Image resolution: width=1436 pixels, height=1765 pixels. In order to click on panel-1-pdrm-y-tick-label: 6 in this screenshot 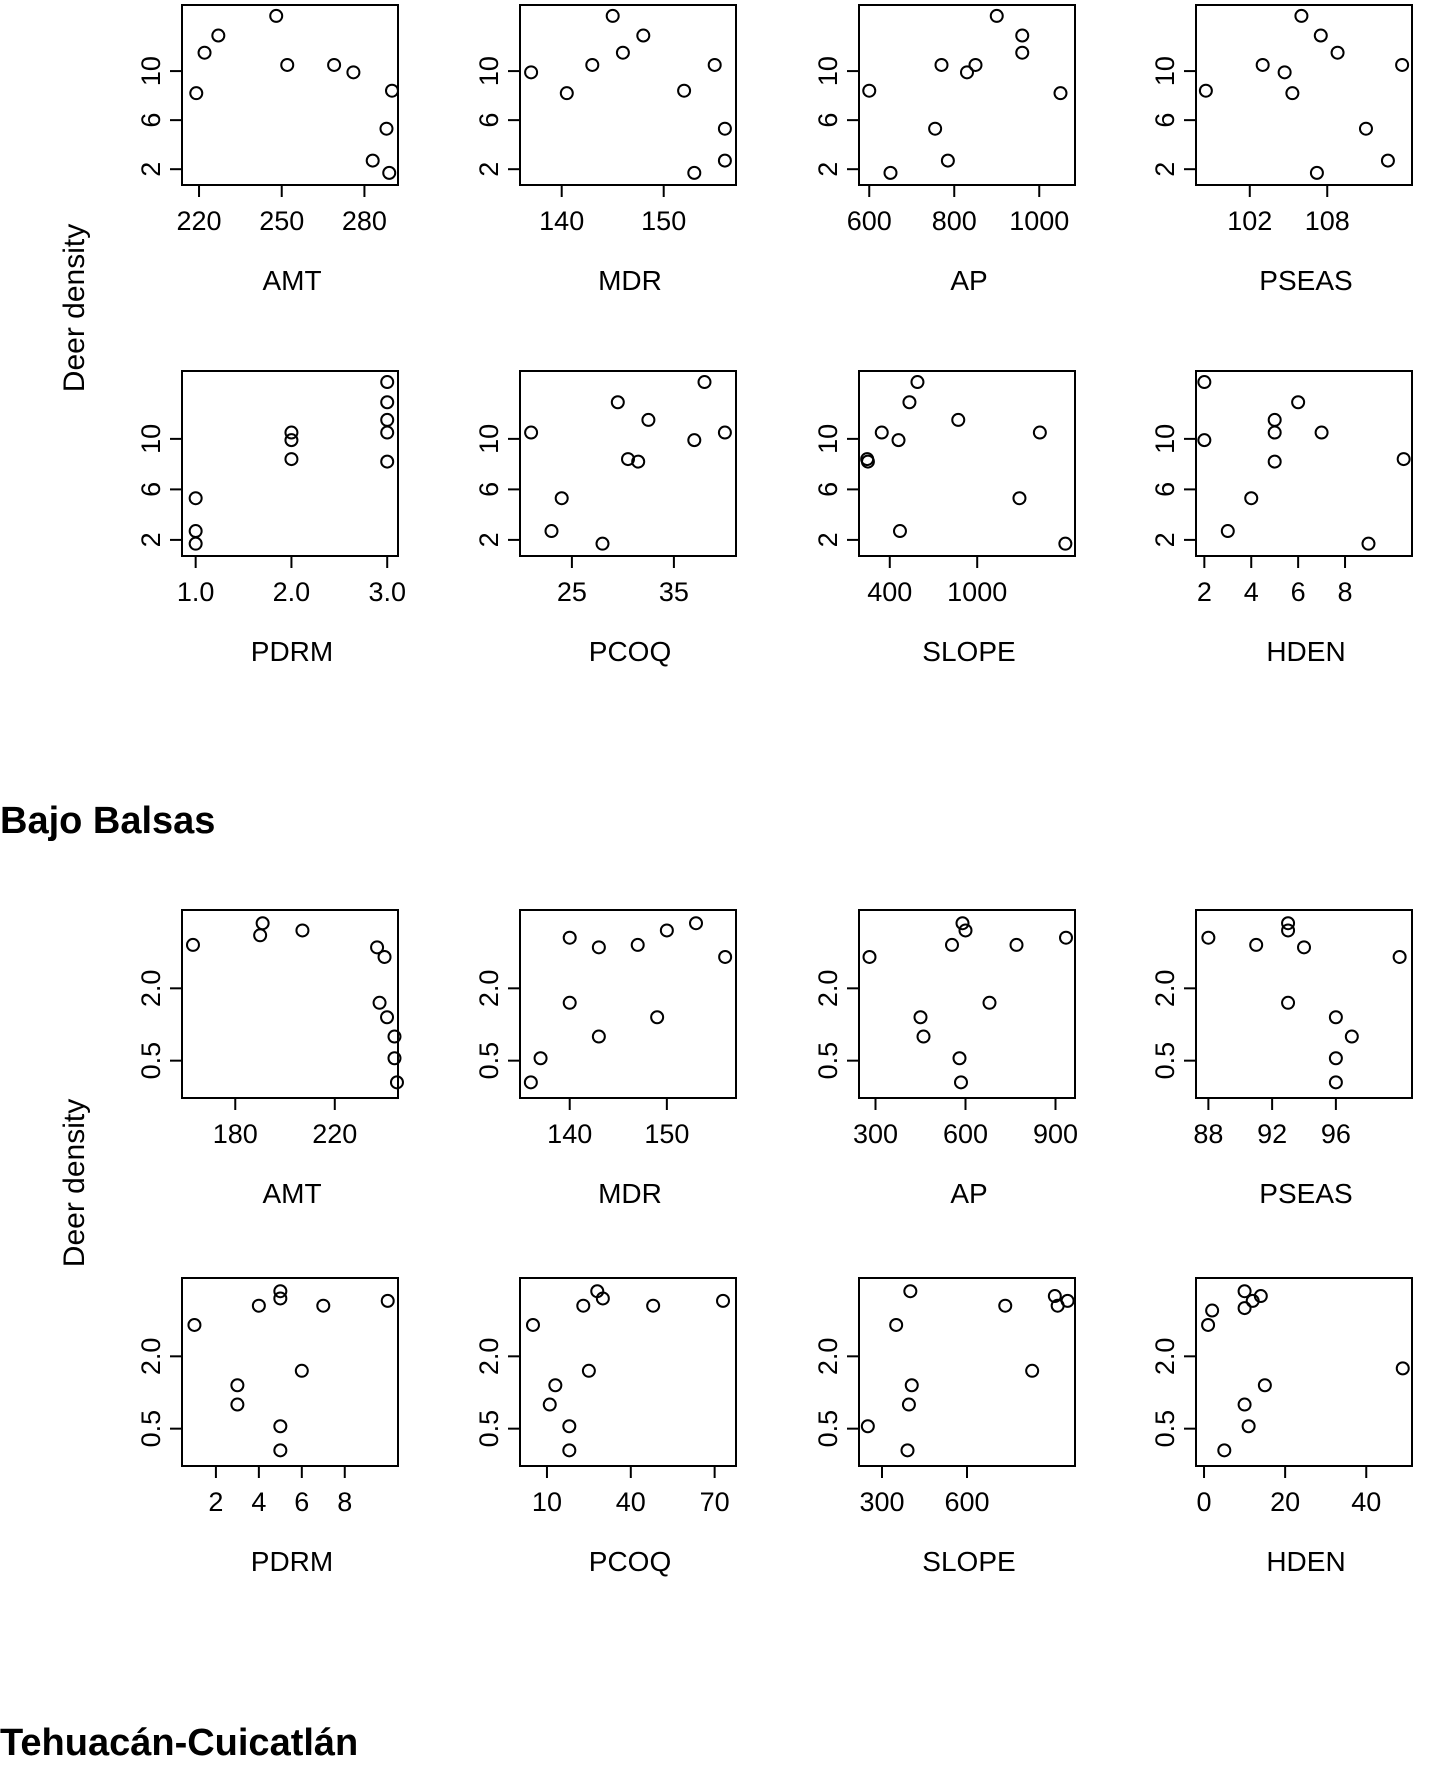, I will do `click(151, 489)`.